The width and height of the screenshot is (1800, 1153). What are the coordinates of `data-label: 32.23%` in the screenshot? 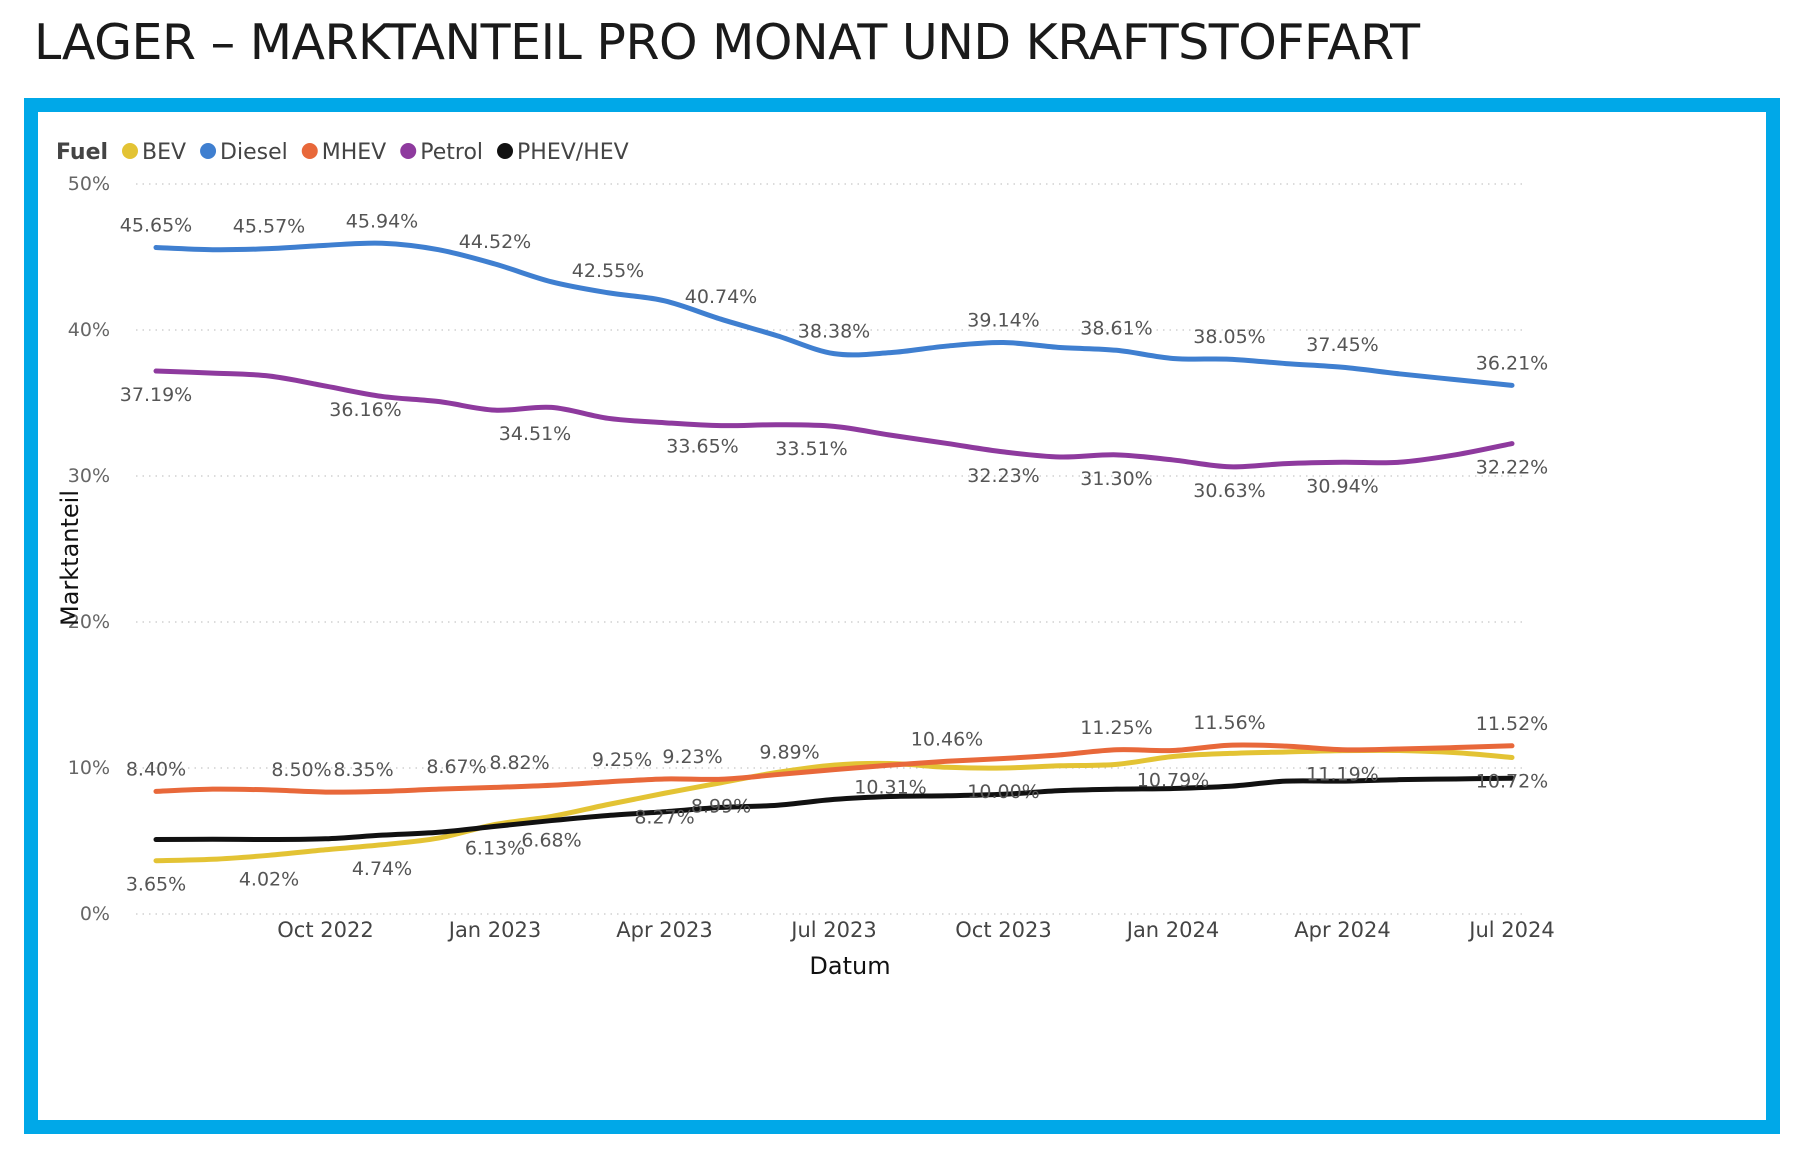 It's located at (1003, 476).